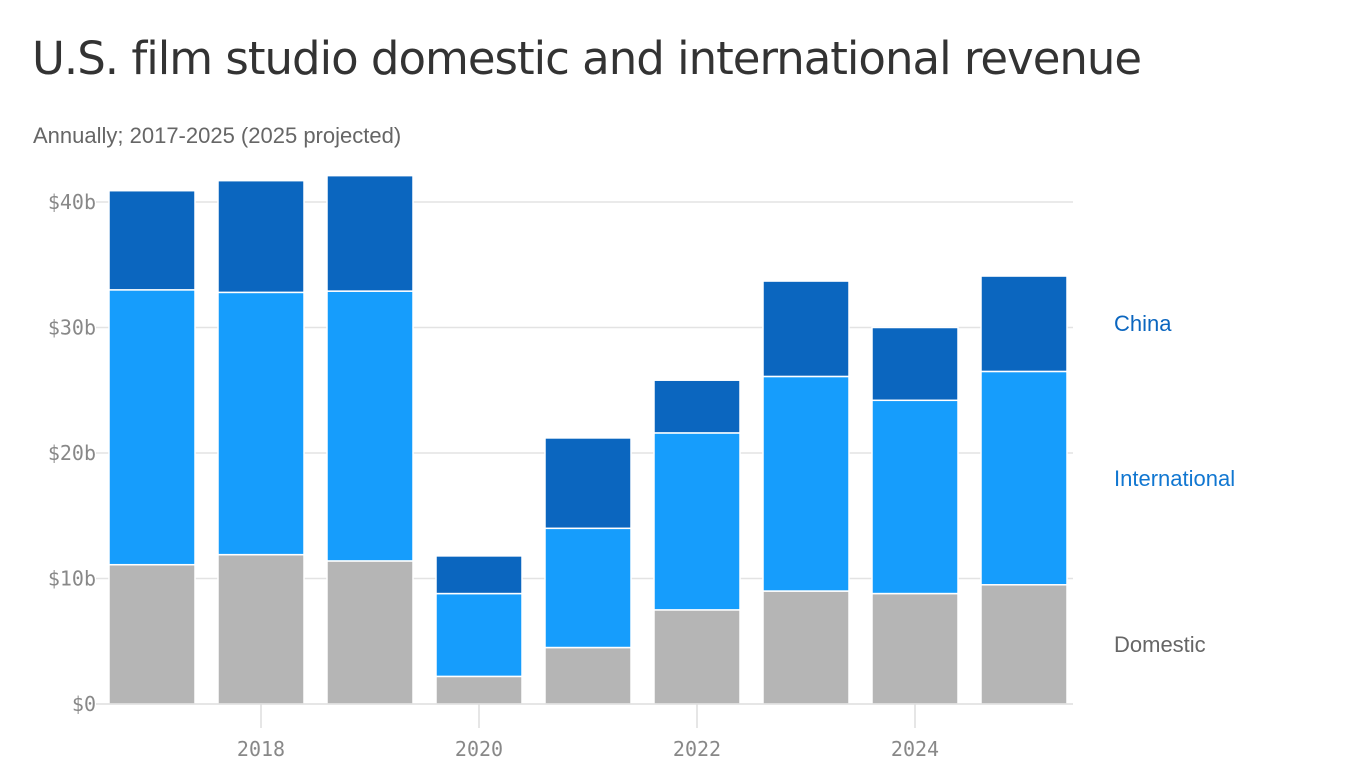 The image size is (1366, 768). Describe the element at coordinates (697, 749) in the screenshot. I see `x-tick-label: 2022` at that location.